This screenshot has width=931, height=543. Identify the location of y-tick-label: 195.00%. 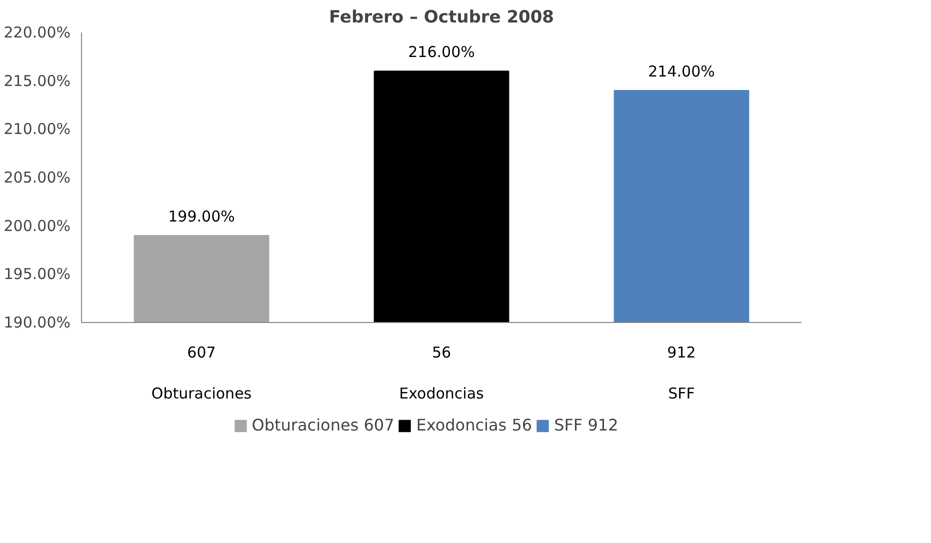
(37, 274).